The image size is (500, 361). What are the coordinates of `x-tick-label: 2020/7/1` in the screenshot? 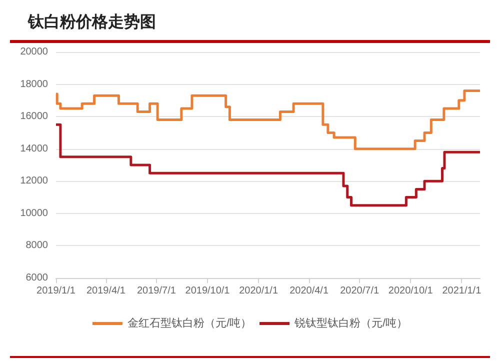 It's located at (360, 291).